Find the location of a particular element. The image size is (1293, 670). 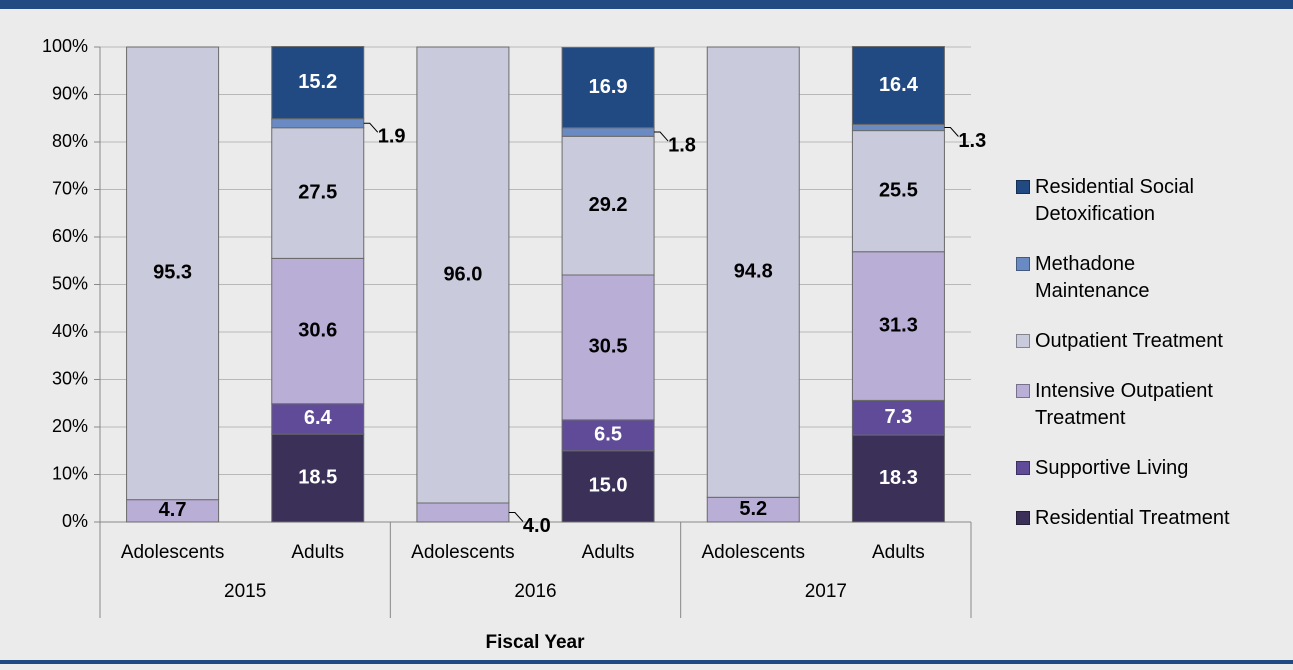

legend-entry: Intensive Outpatient Treatment is located at coordinates (1128, 405).